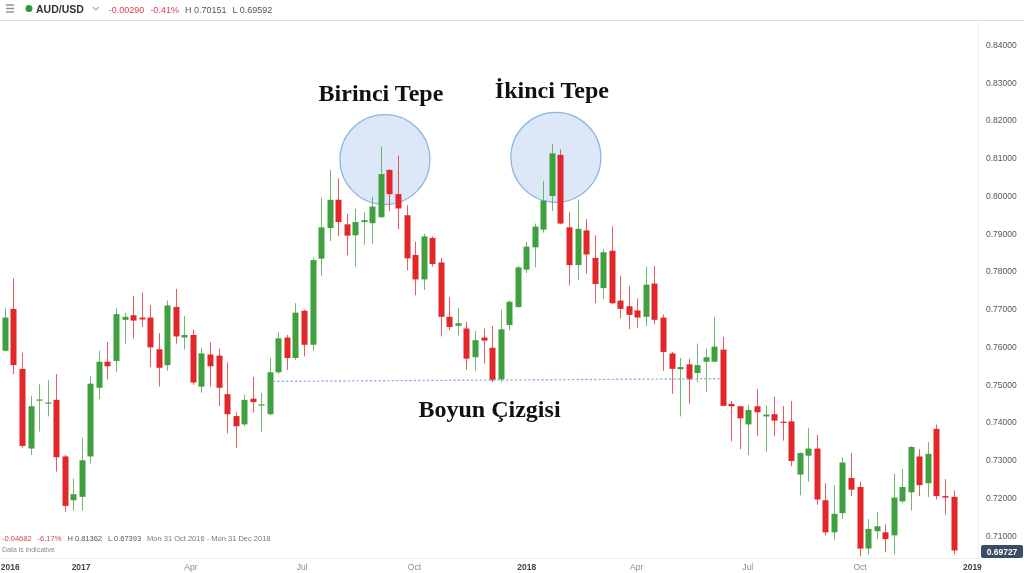 Image resolution: width=1024 pixels, height=573 pixels. I want to click on x-tick-label: 2017, so click(81, 567).